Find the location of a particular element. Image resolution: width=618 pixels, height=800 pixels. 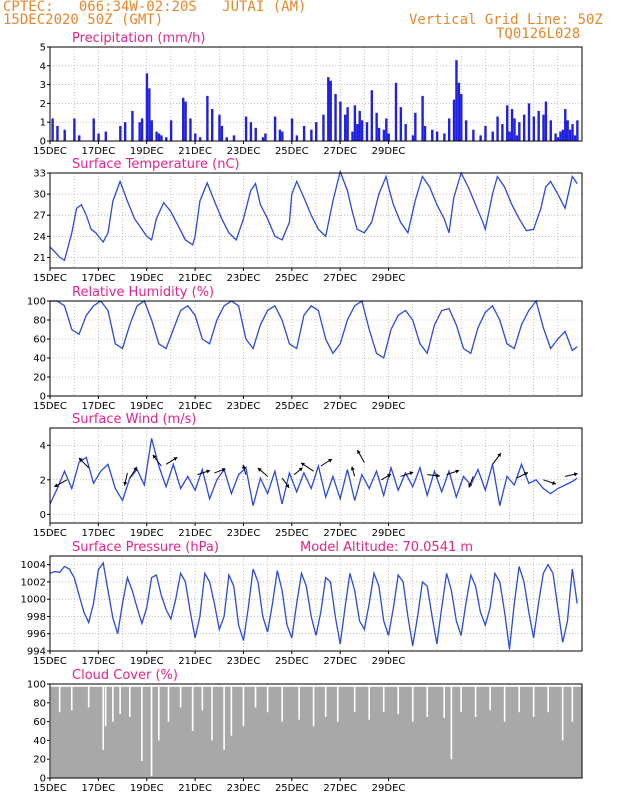

panel-title: Surface Wind (m/s) is located at coordinates (134, 419).